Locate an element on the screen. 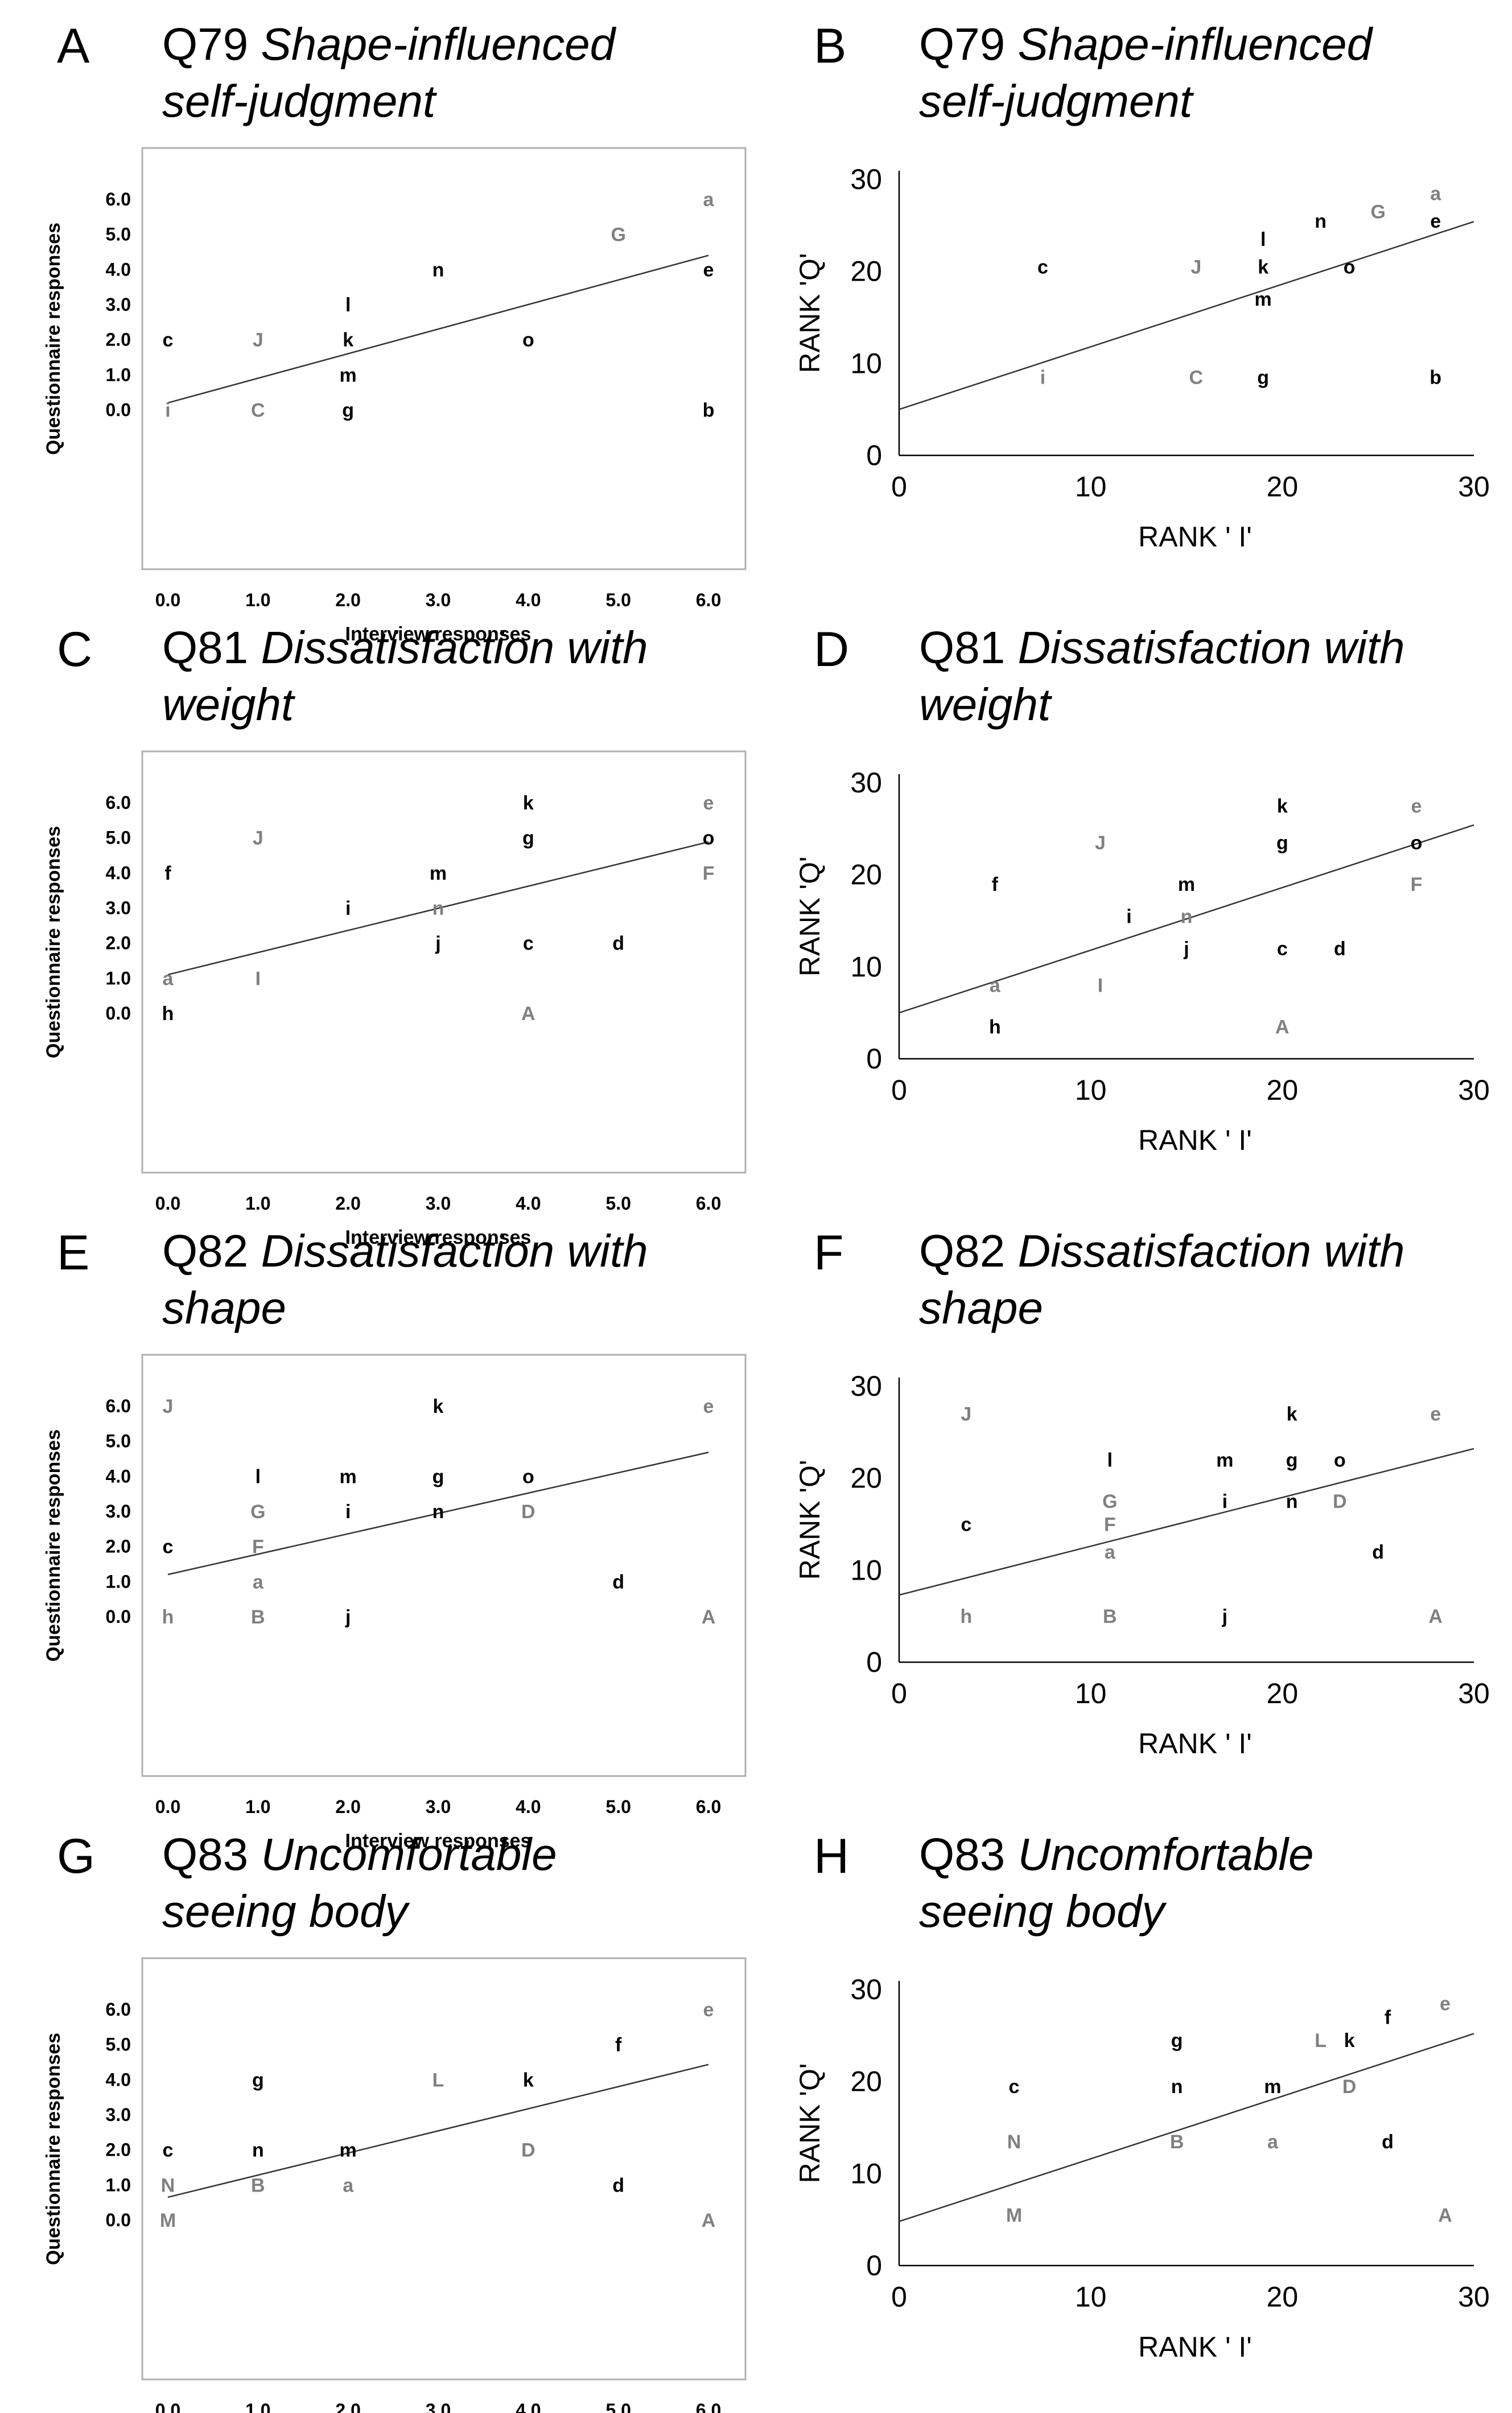 The image size is (1512, 2413). chart-title-prefix: Q82 is located at coordinates (968, 1251).